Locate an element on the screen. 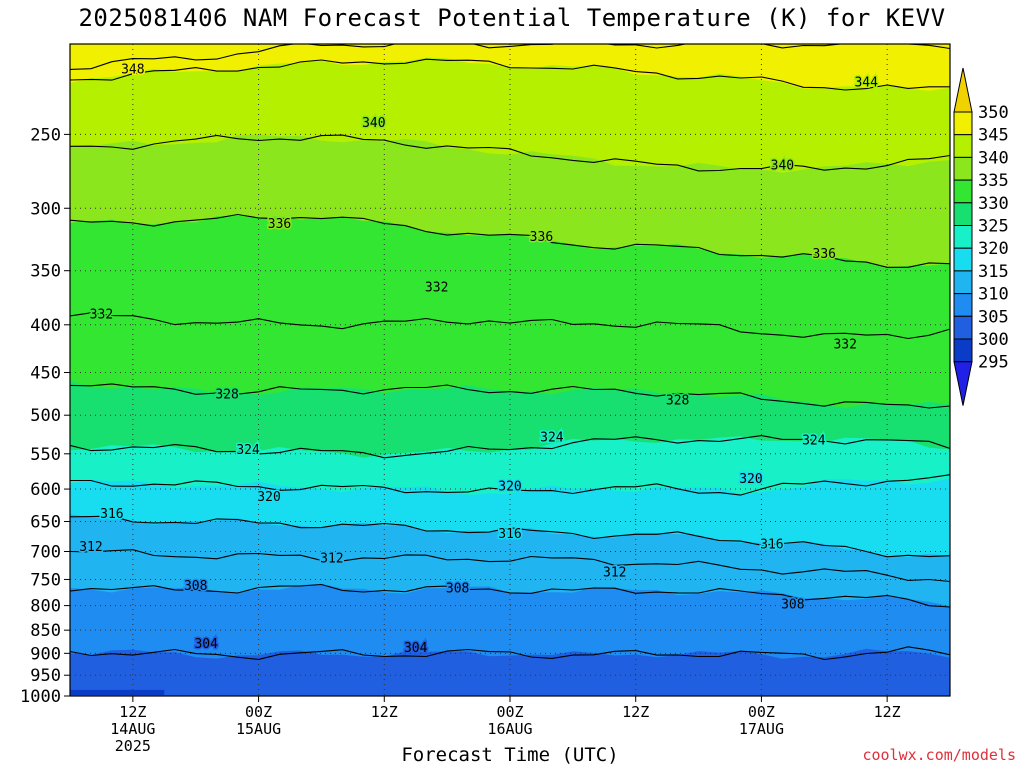  y-tick-label: 750 is located at coordinates (45, 580).